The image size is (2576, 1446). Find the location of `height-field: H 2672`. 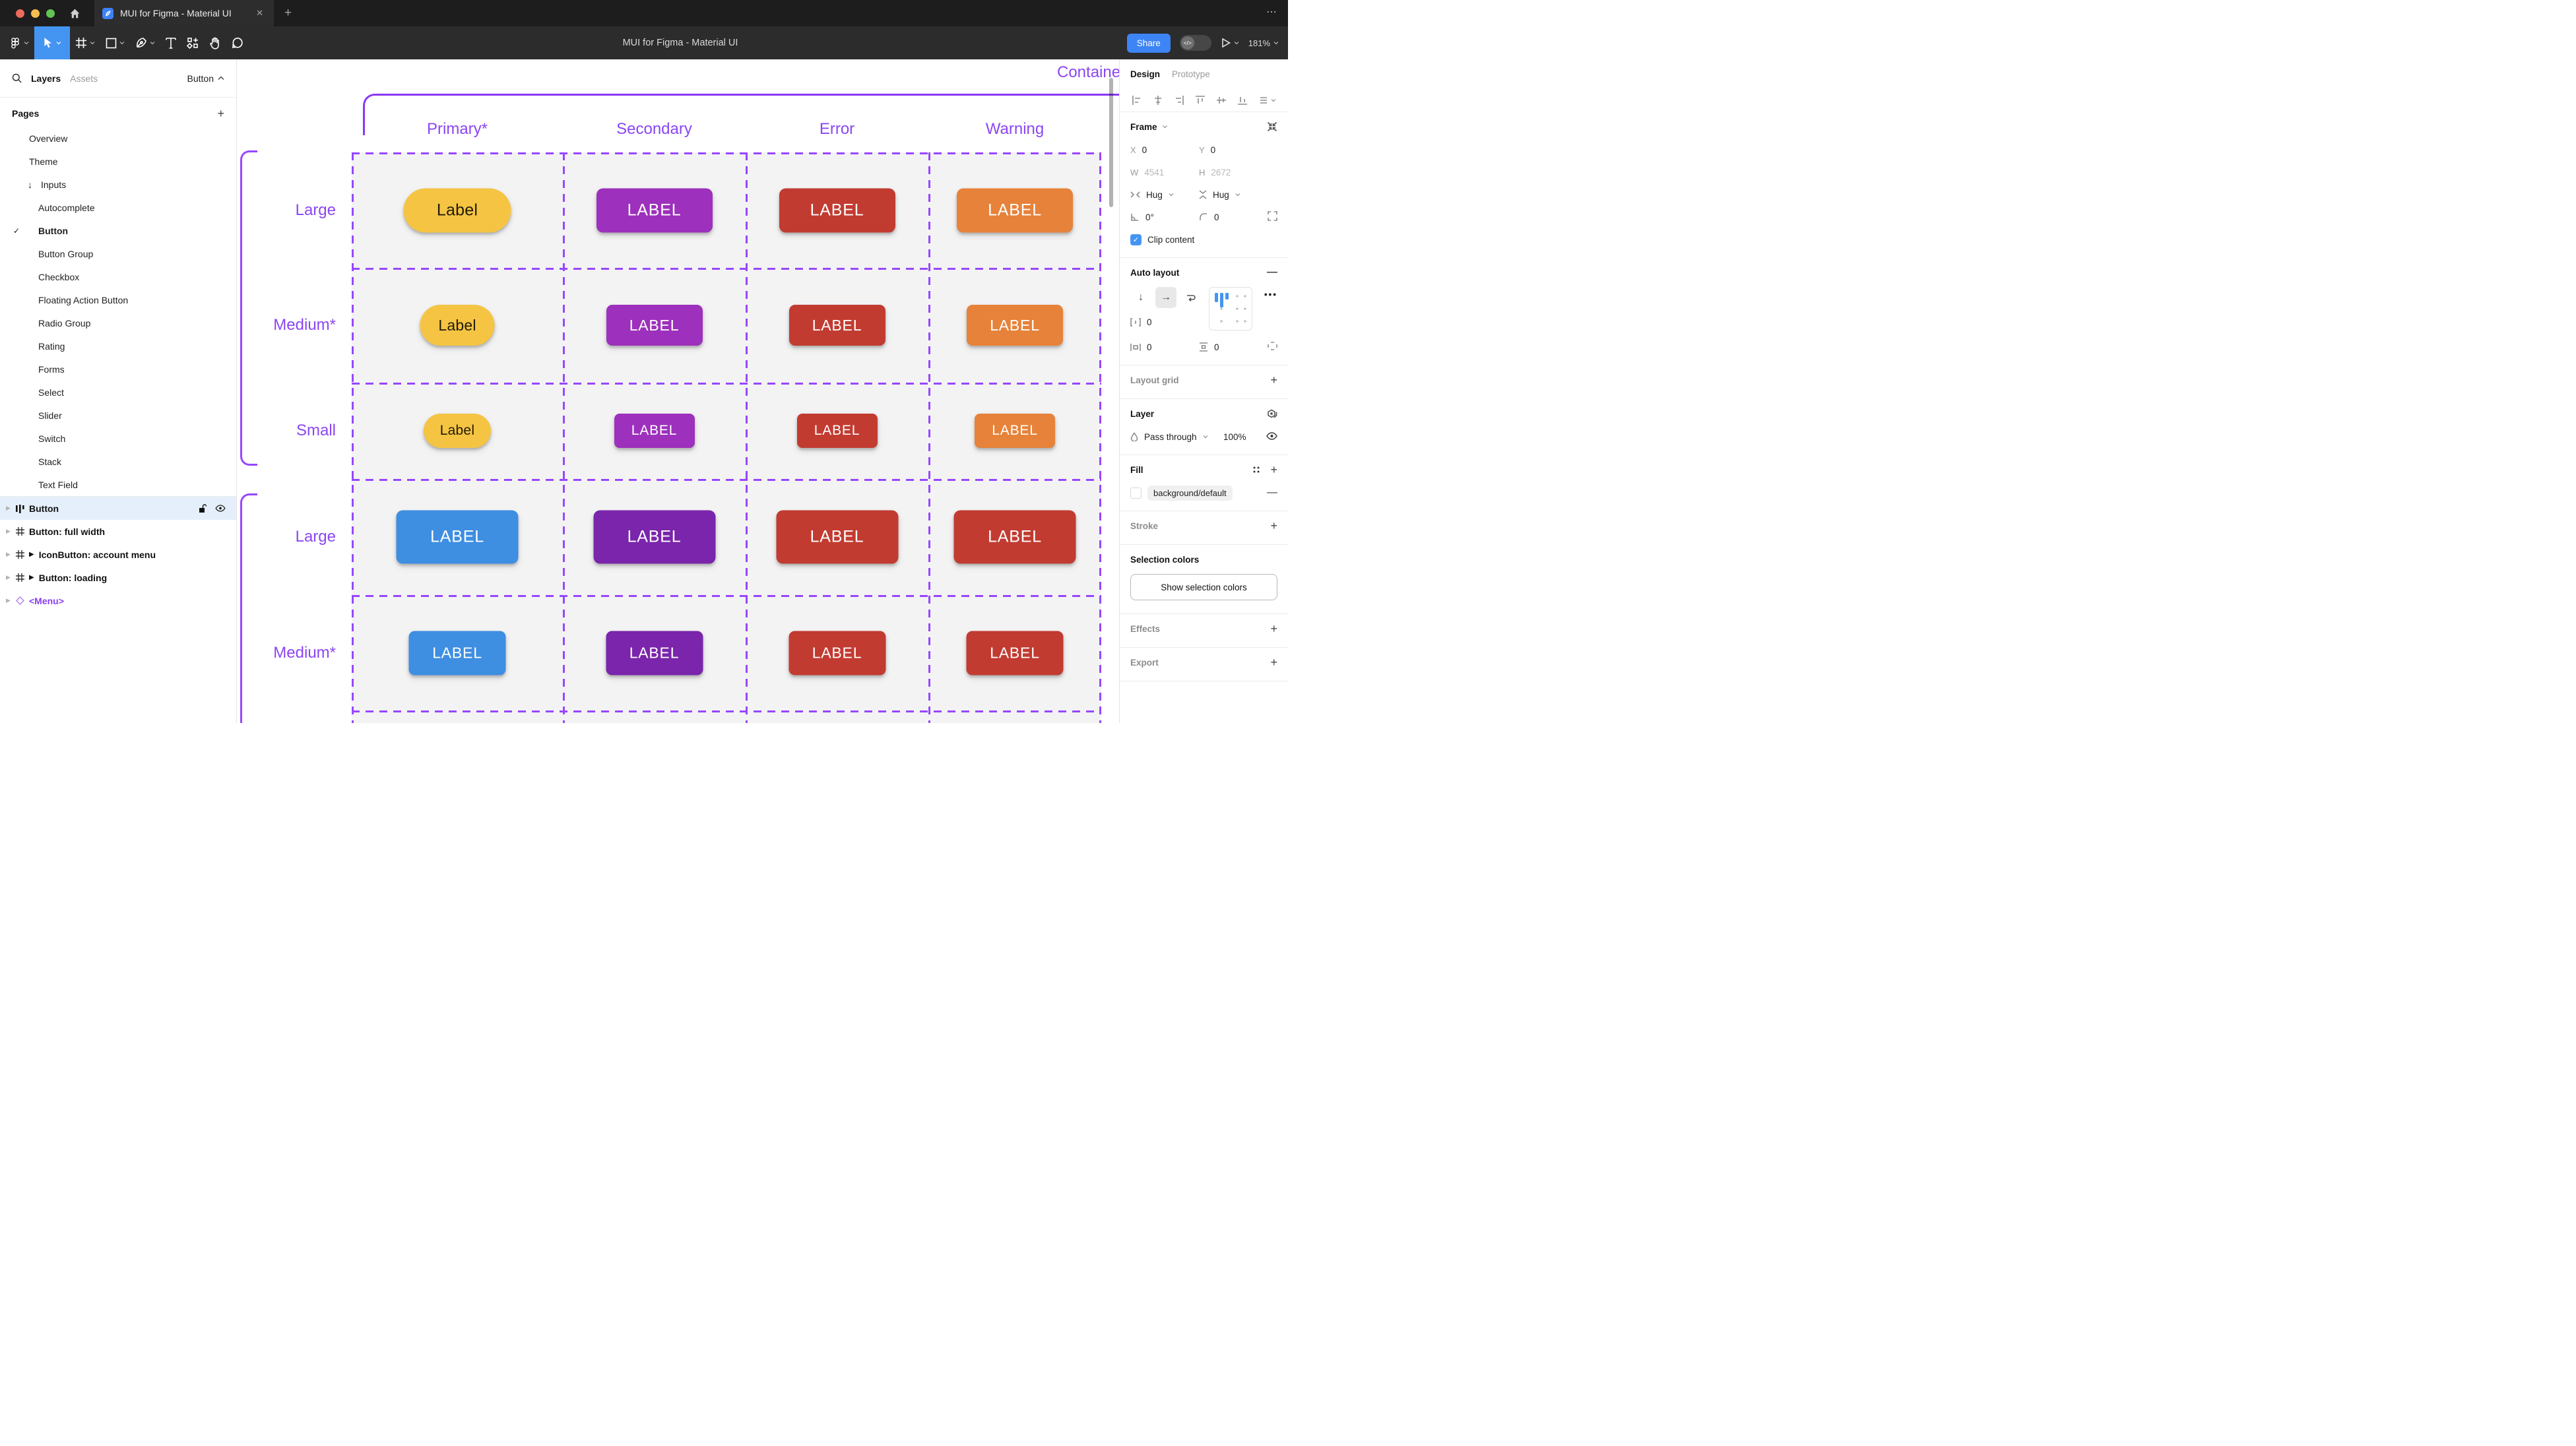

height-field: H 2672 is located at coordinates (1215, 172).